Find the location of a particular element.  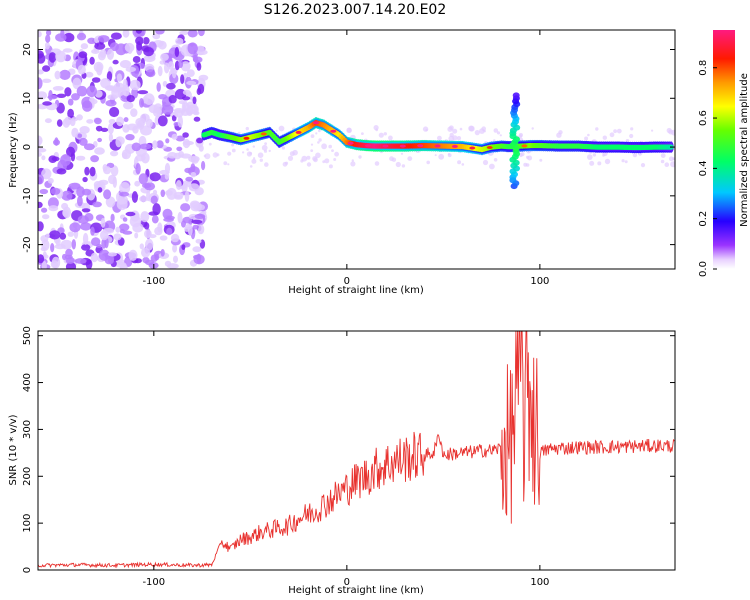

spectrogram-x-tick-label: -100 is located at coordinates (153, 281).